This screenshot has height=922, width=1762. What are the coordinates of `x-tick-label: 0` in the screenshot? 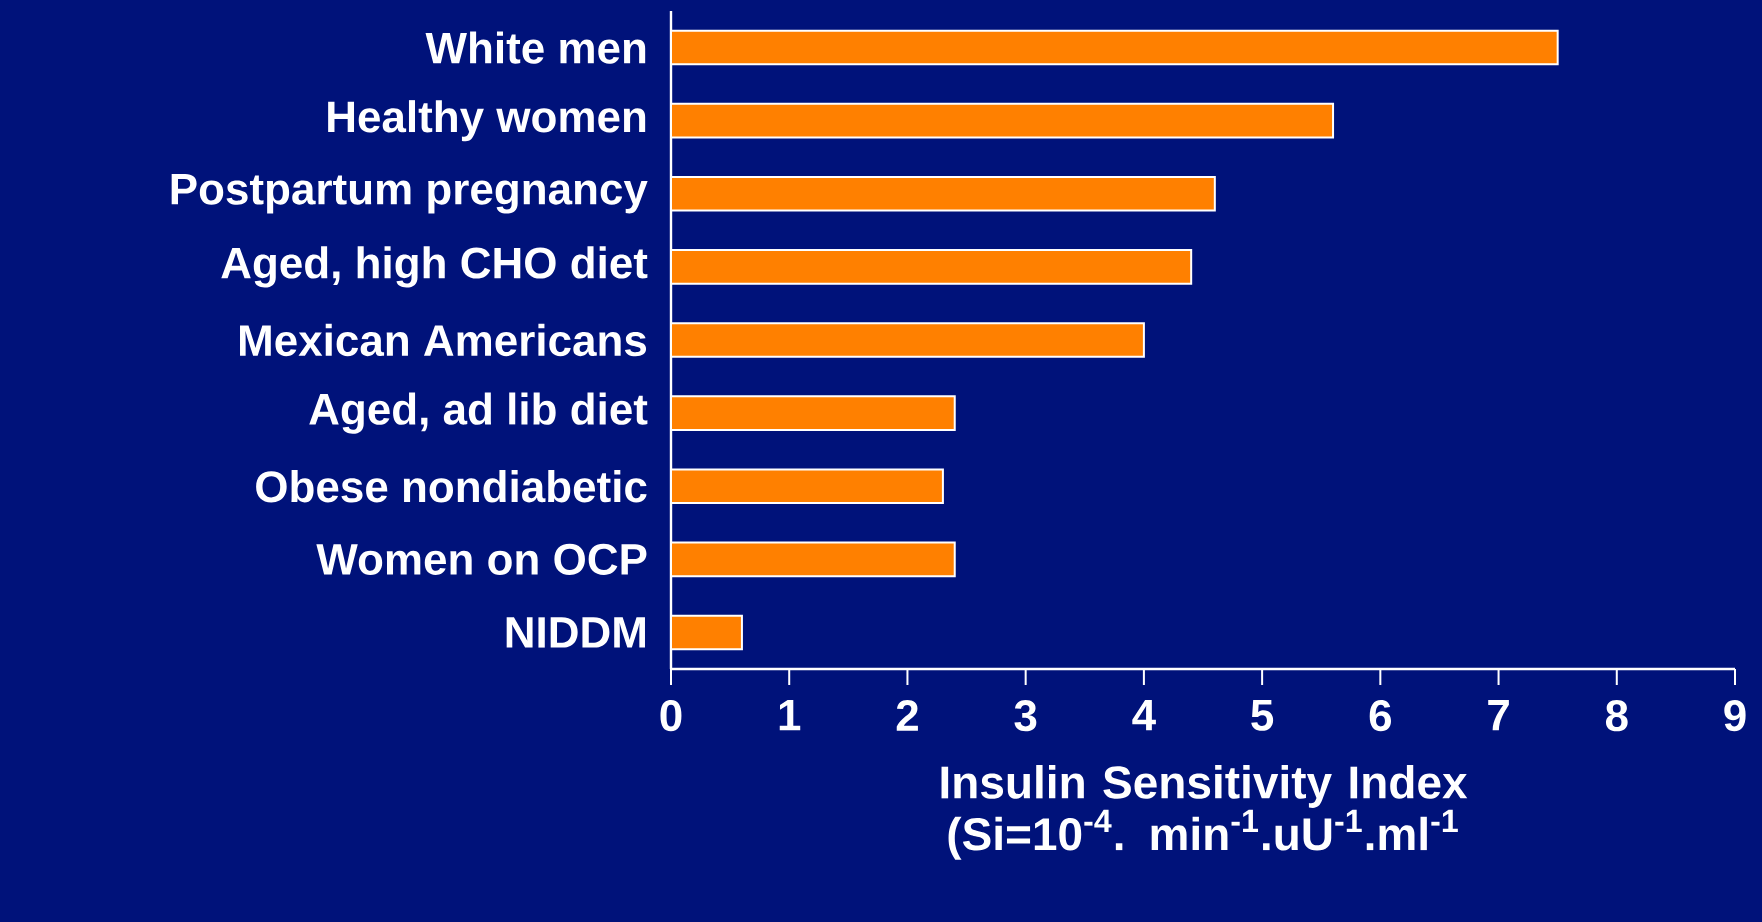 It's located at (671, 716).